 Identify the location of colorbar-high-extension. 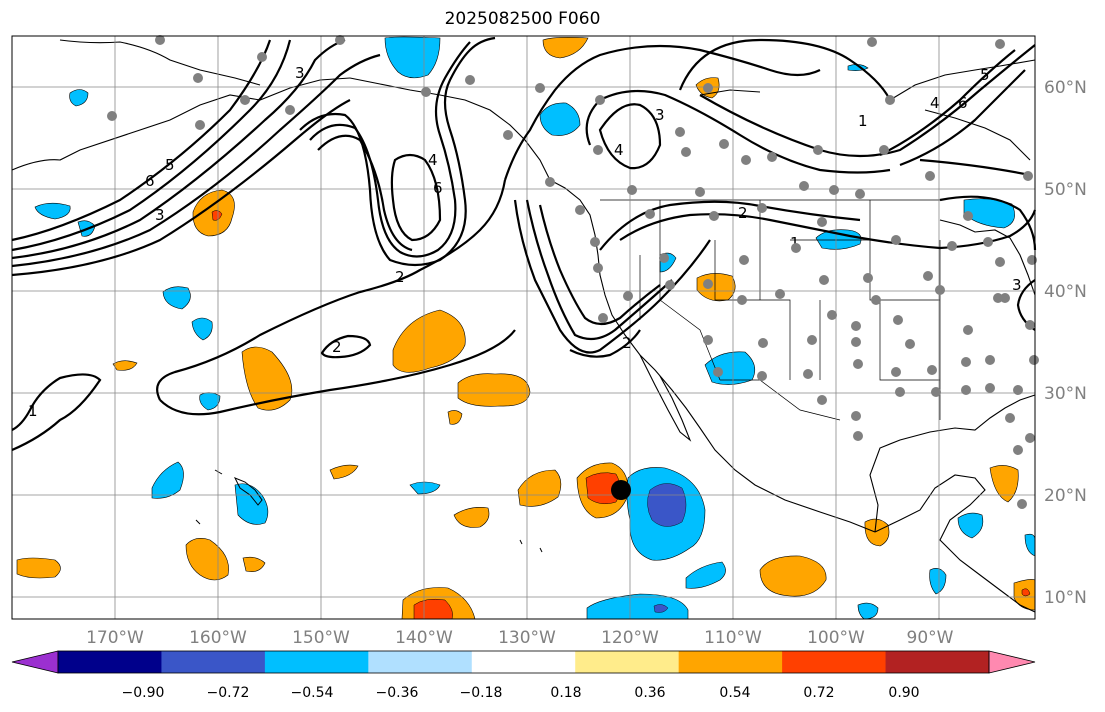
(1012, 662).